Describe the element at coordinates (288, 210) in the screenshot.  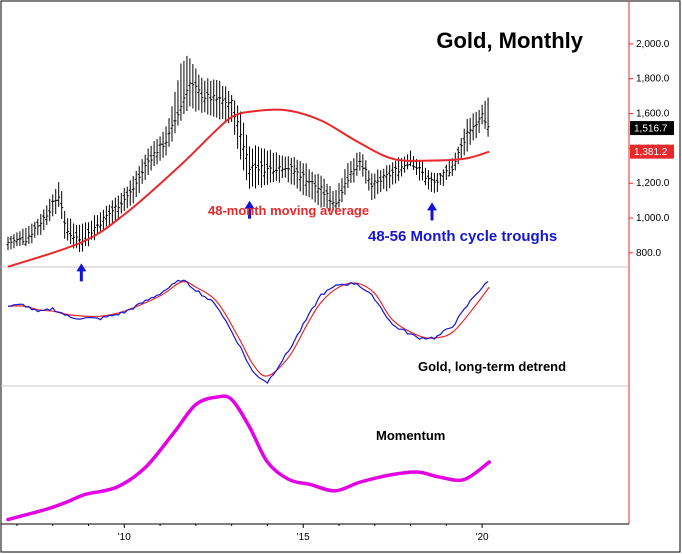
I see `ma-annotation: 48-month moving average` at that location.